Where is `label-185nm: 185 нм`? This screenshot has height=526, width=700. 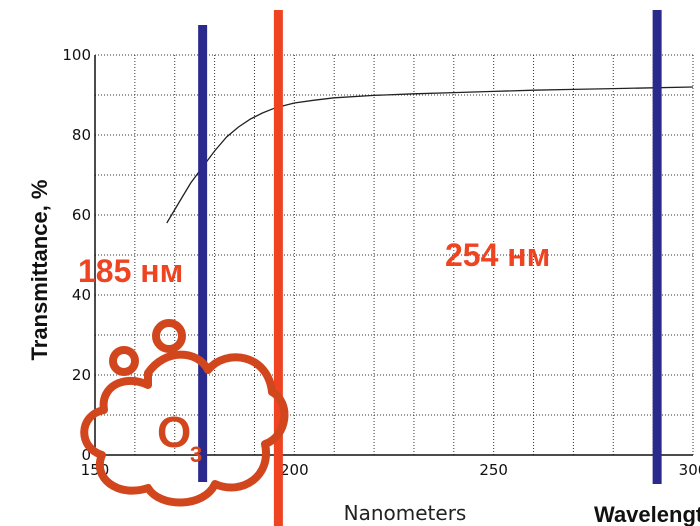
label-185nm: 185 нм is located at coordinates (130, 271).